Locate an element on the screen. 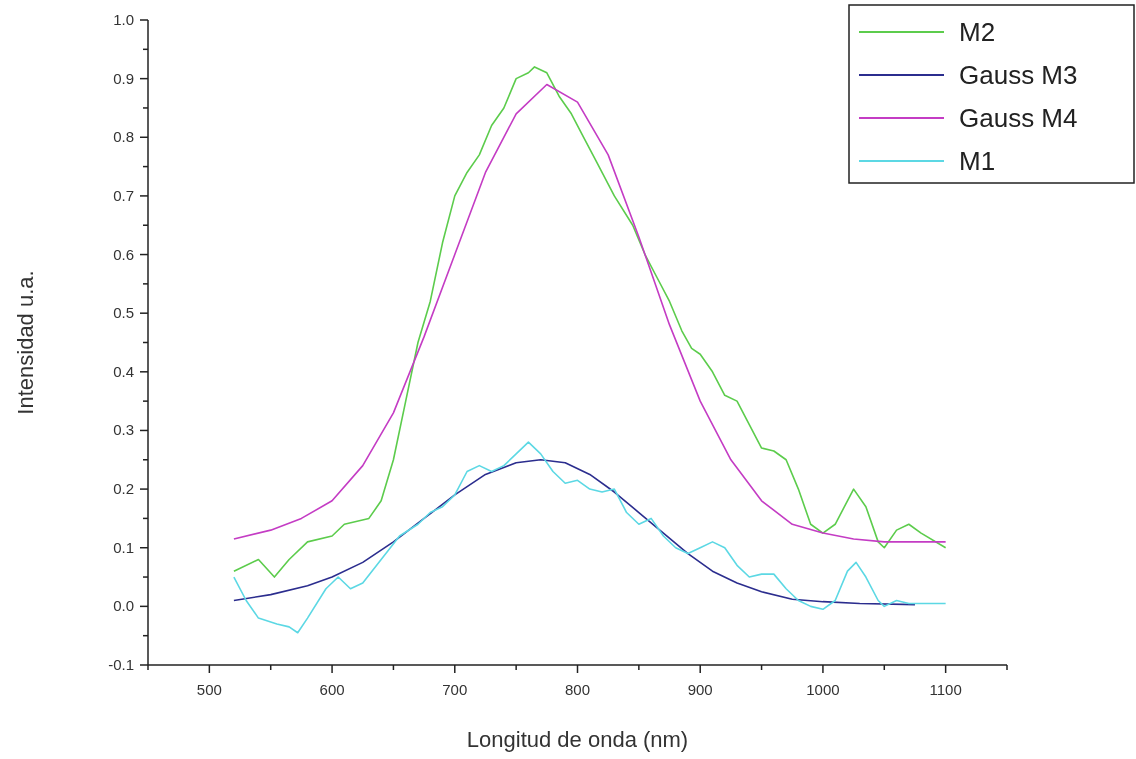 Image resolution: width=1136 pixels, height=759 pixels. x-tick-label: 500 is located at coordinates (209, 689).